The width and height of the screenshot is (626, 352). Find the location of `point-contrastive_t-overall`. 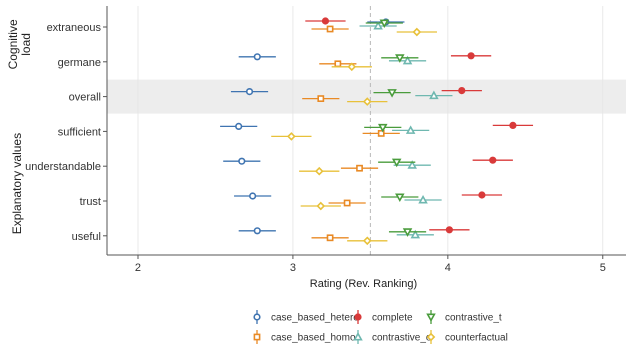

point-contrastive_t-overall is located at coordinates (392, 93).